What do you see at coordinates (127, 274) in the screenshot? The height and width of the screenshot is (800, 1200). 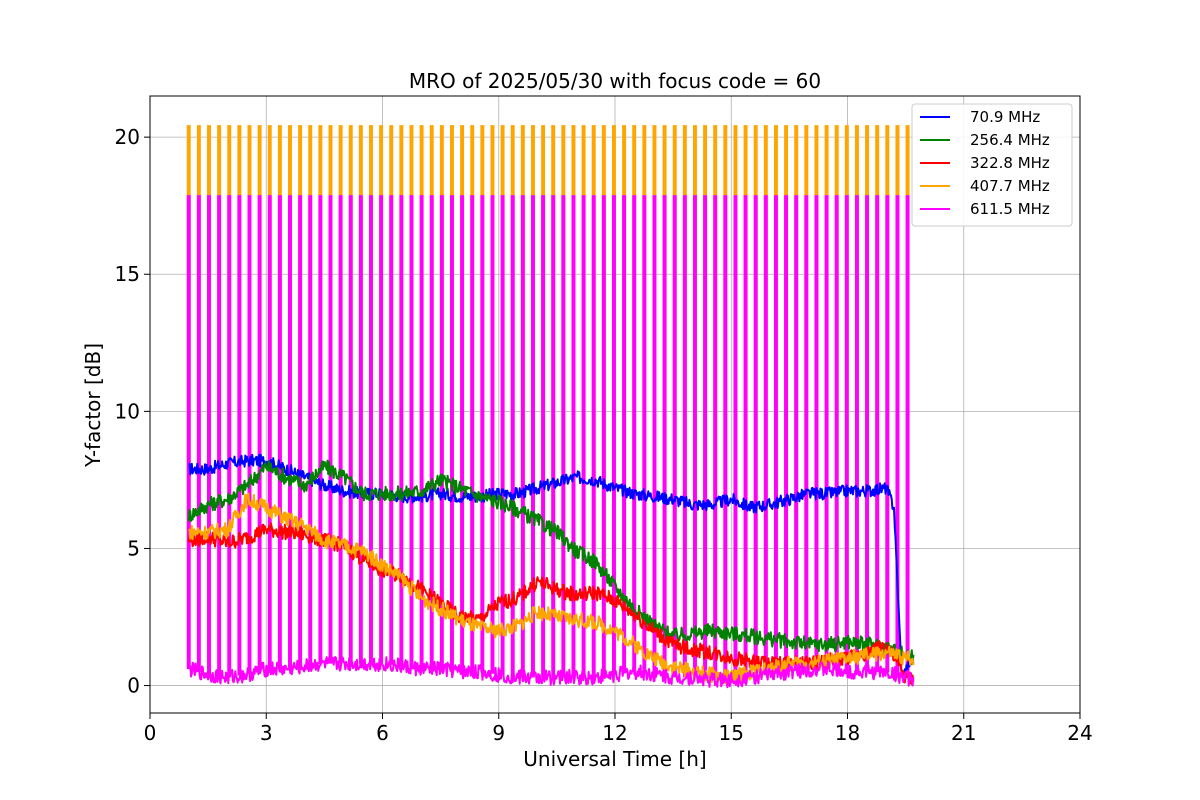 I see `y-tick-label-3: 15` at bounding box center [127, 274].